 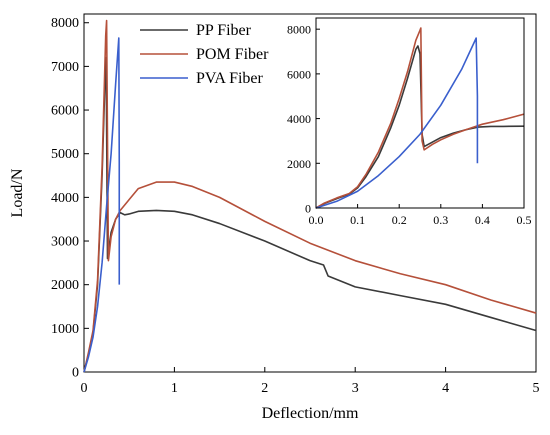 What do you see at coordinates (65, 329) in the screenshot?
I see `main-y-tick-label: 1000` at bounding box center [65, 329].